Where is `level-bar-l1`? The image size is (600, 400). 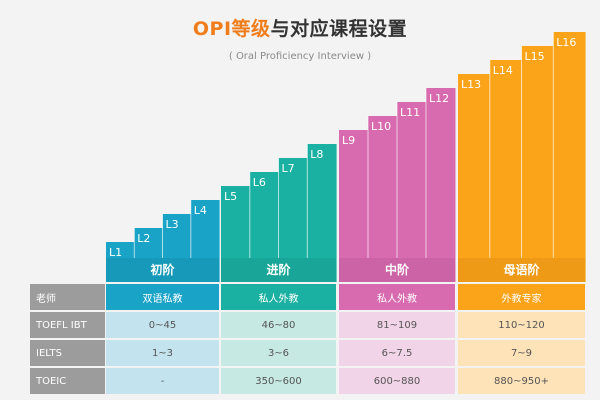 level-bar-l1 is located at coordinates (120, 262).